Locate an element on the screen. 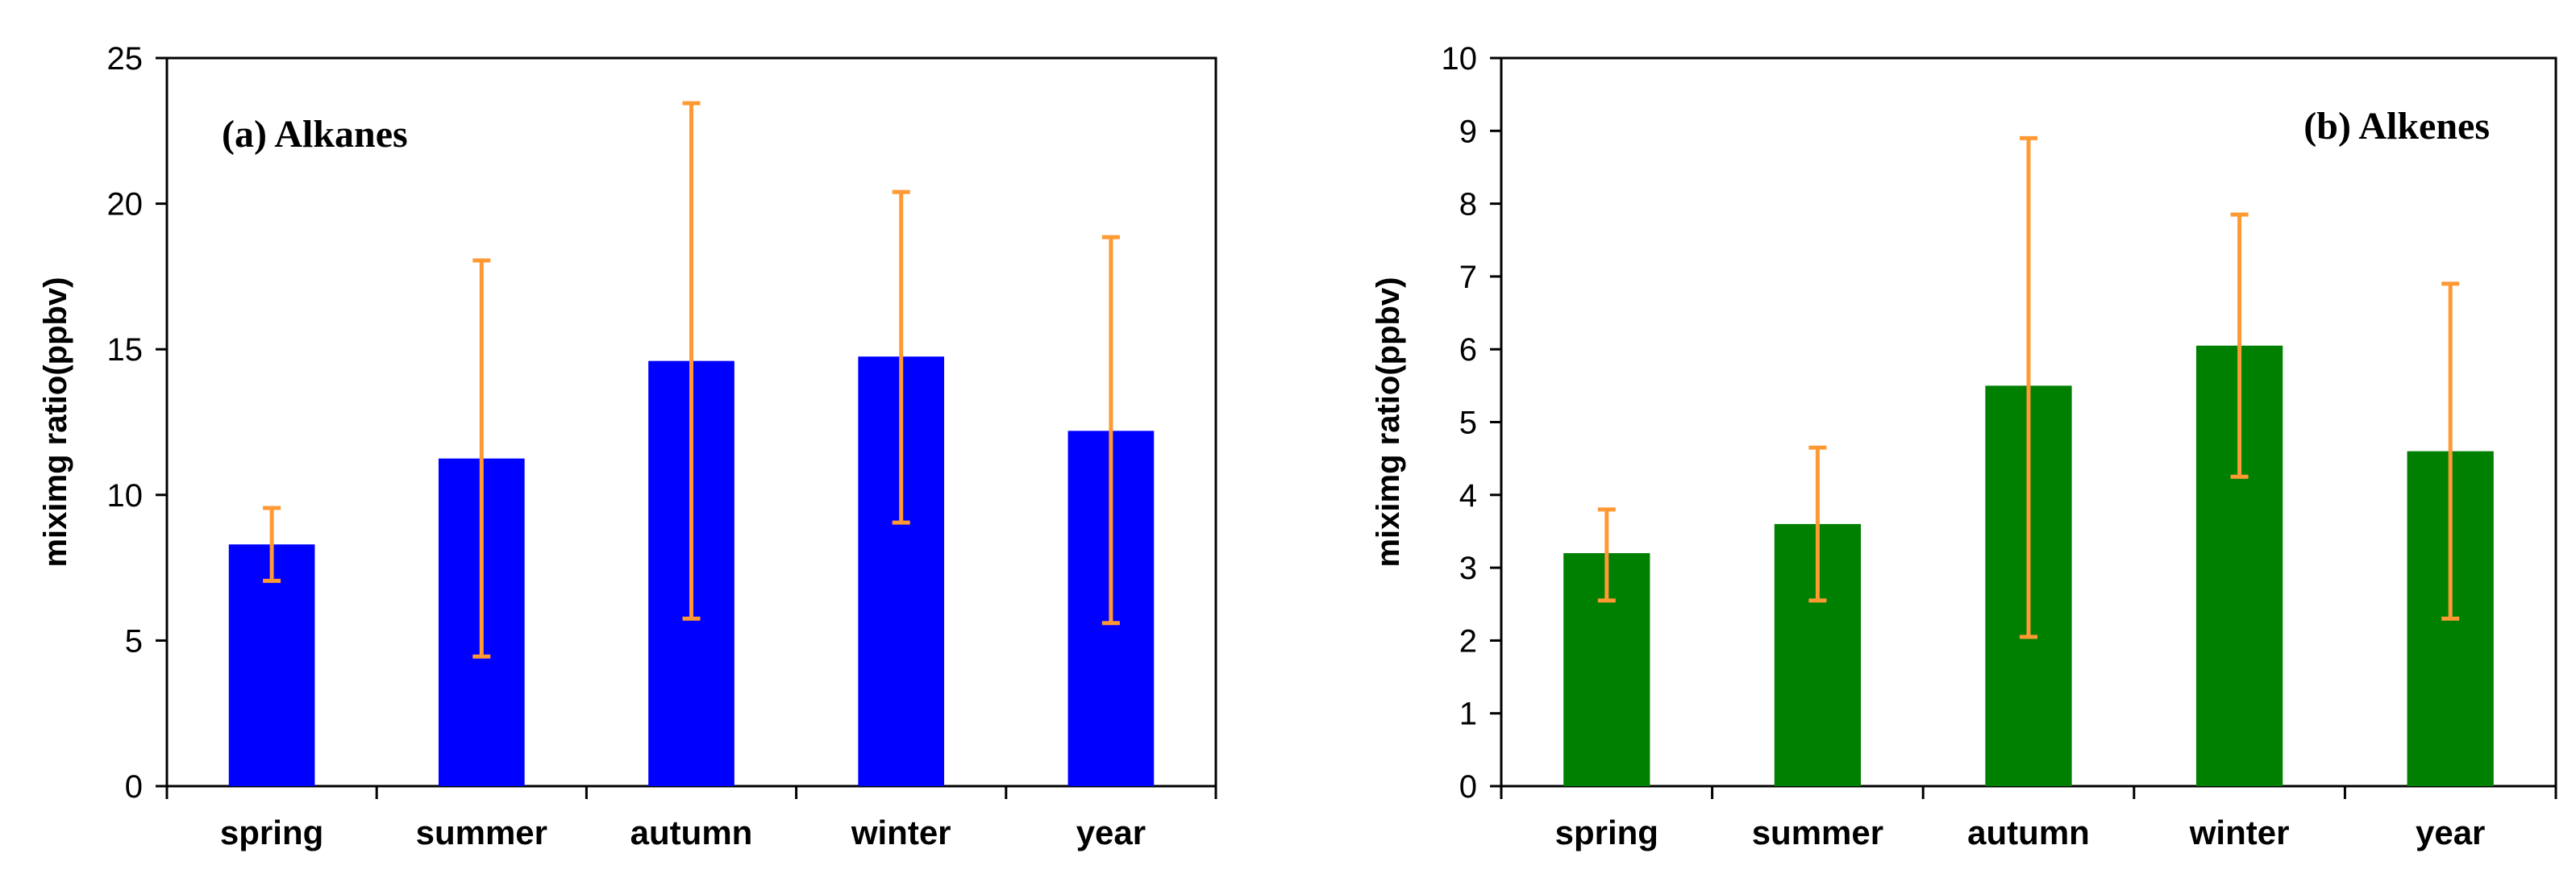 Image resolution: width=2576 pixels, height=895 pixels. y-tick-label: 2 is located at coordinates (1468, 641).